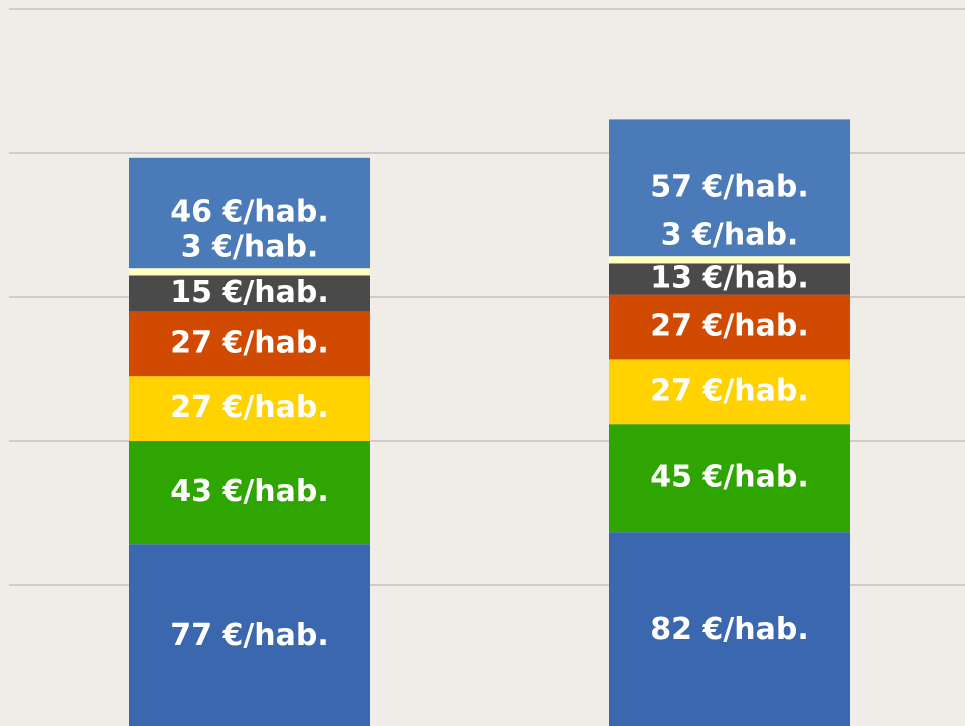 This screenshot has width=965, height=726. I want to click on data-label: 43 €/hab., so click(249, 491).